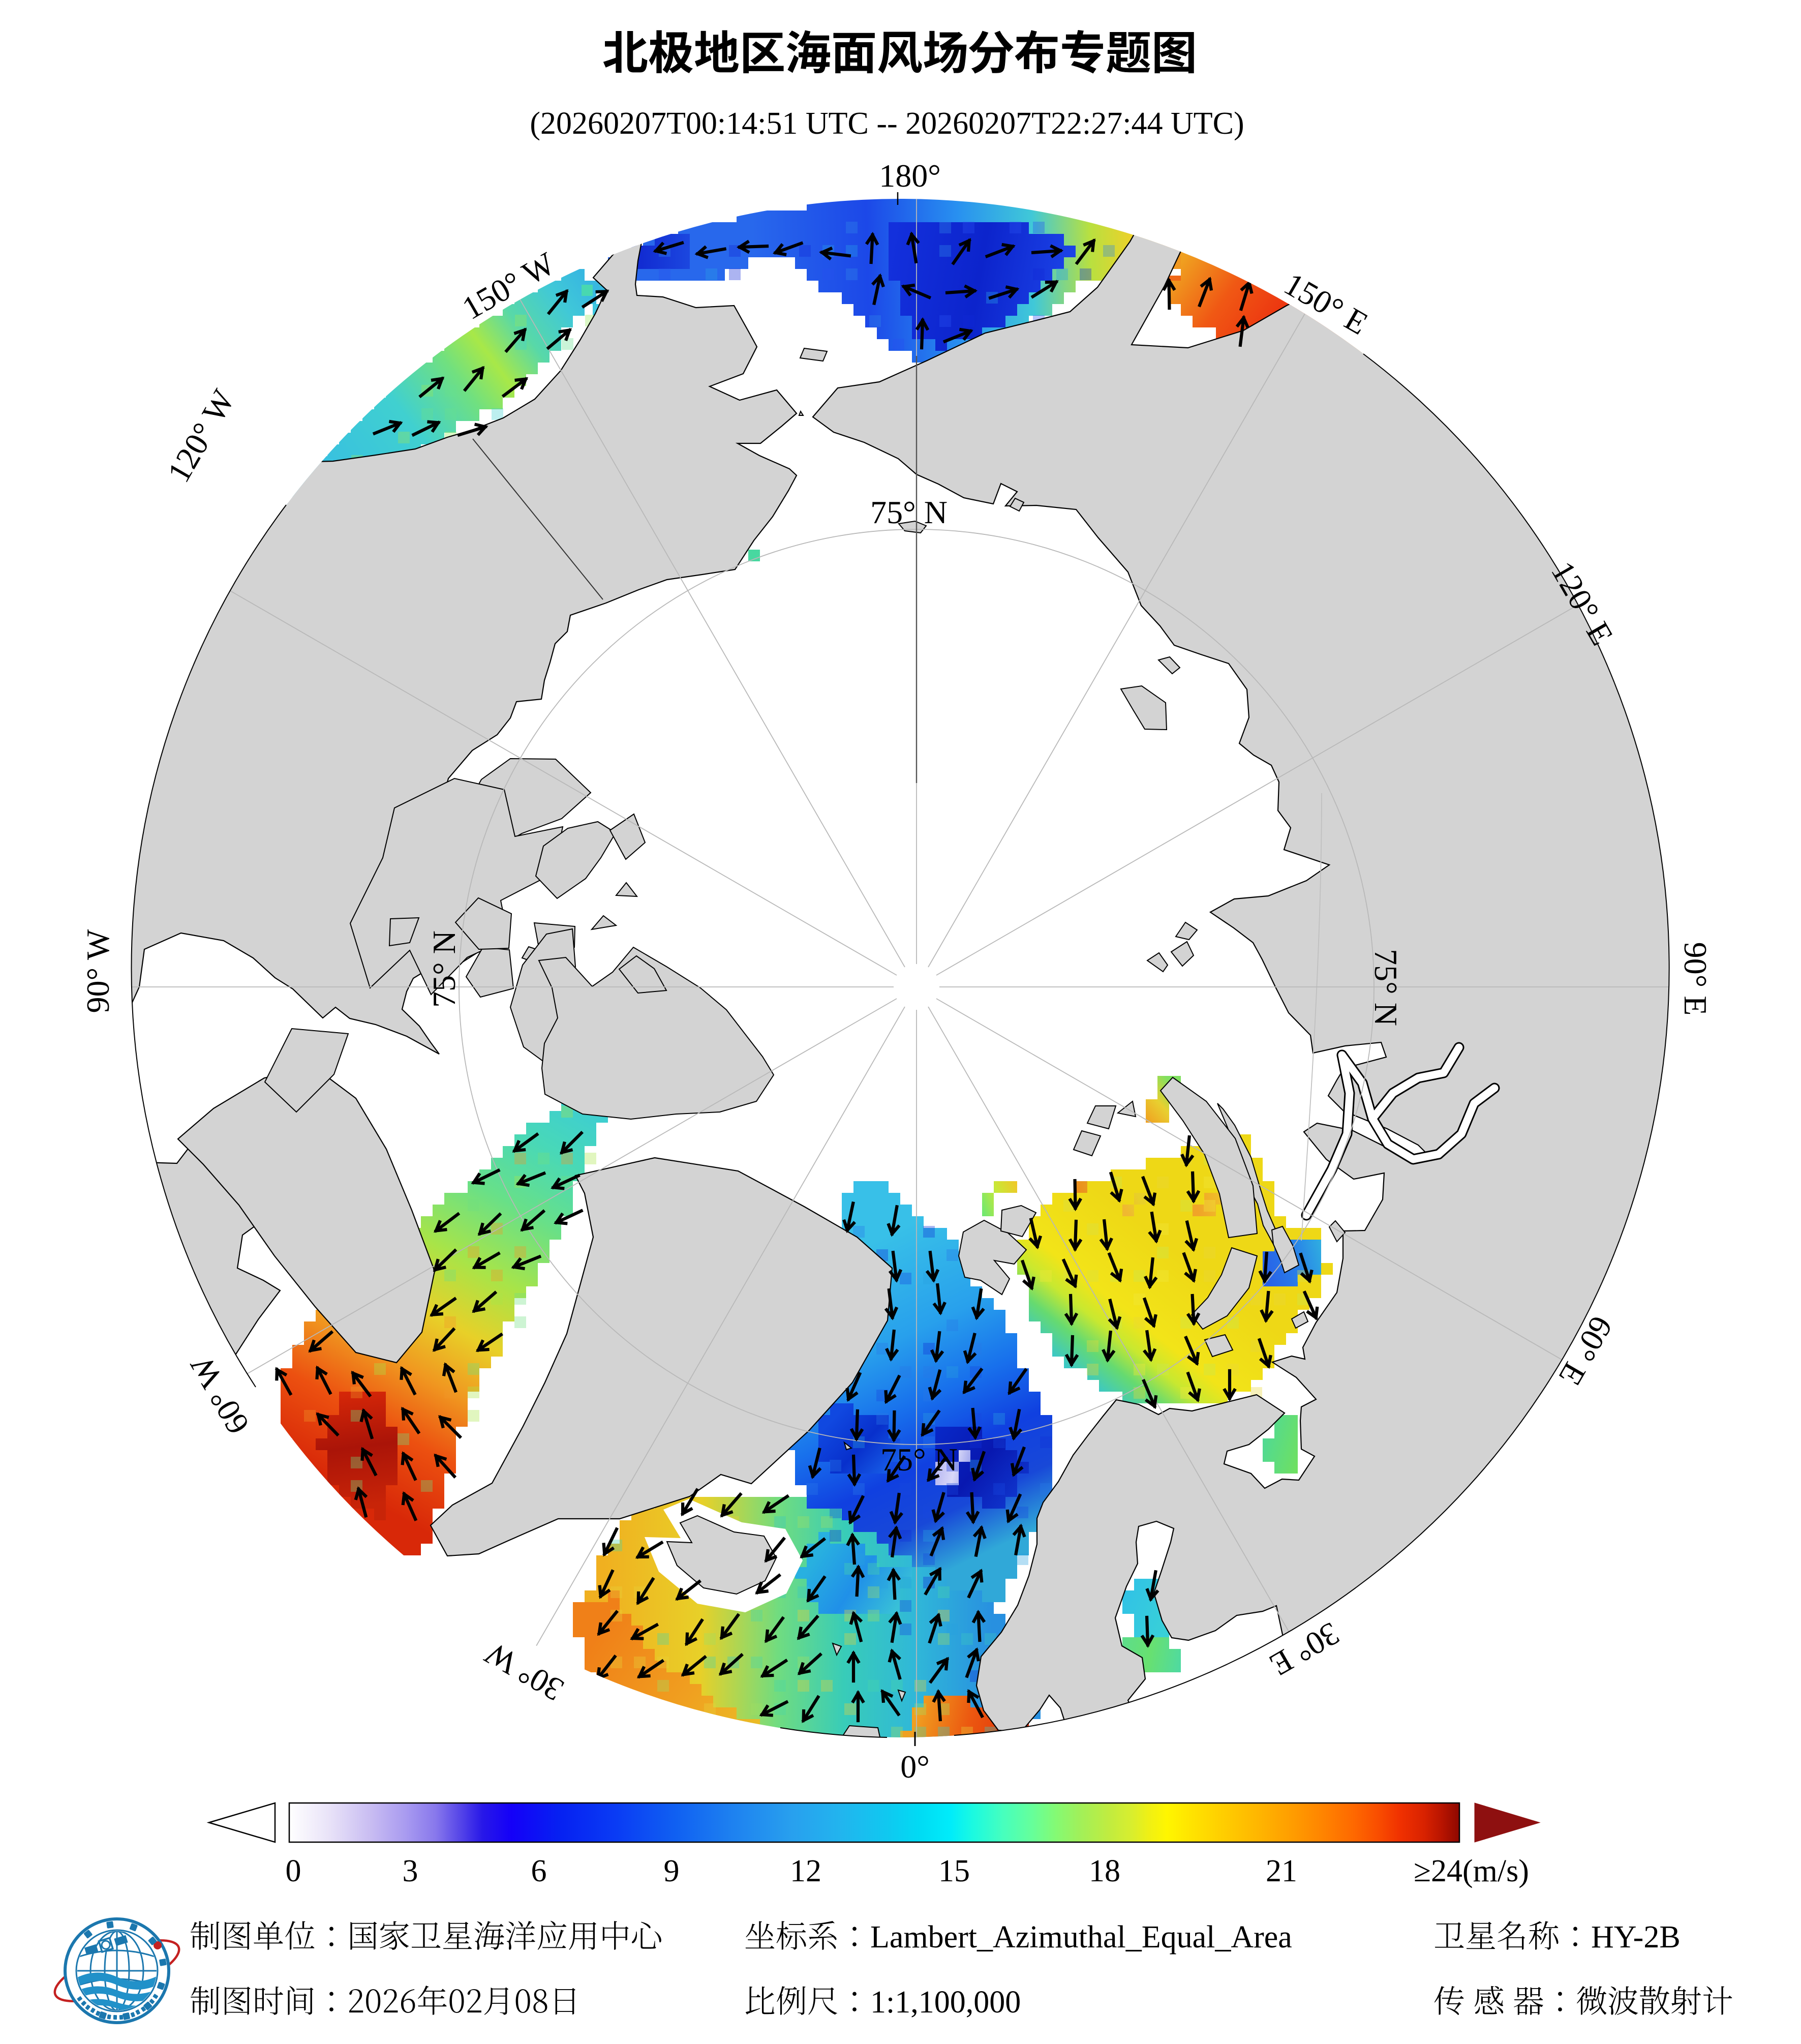 The height and width of the screenshot is (2044, 1801). Describe the element at coordinates (1695, 979) in the screenshot. I see `svg-text: 90° E` at that location.